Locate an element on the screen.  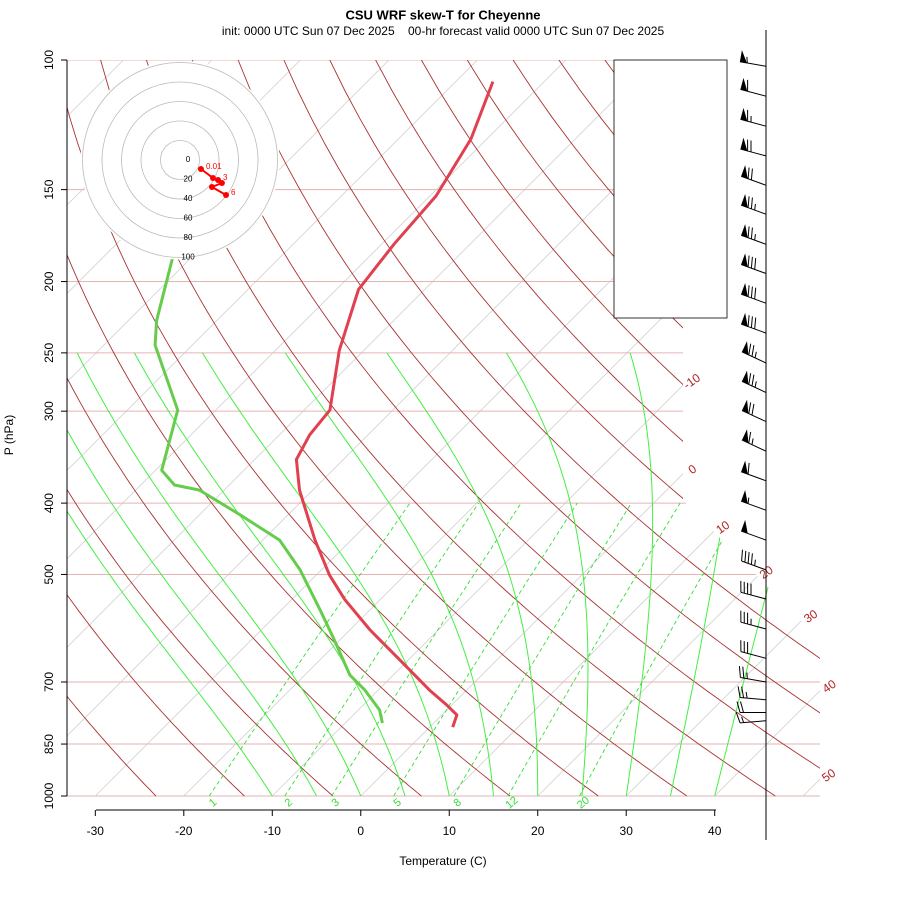
hodograph-label: 6 is located at coordinates (233, 192).